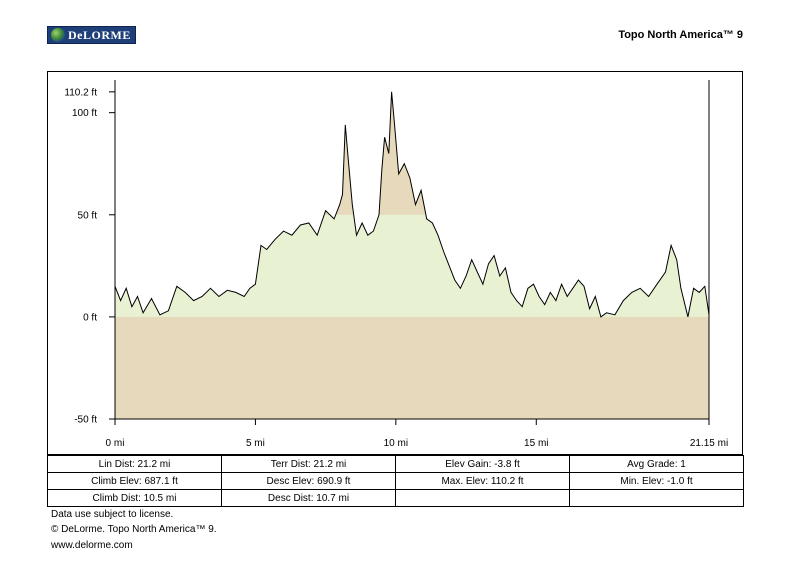  Describe the element at coordinates (656, 464) in the screenshot. I see `stat-avg-grade: Avg Grade: 1` at that location.